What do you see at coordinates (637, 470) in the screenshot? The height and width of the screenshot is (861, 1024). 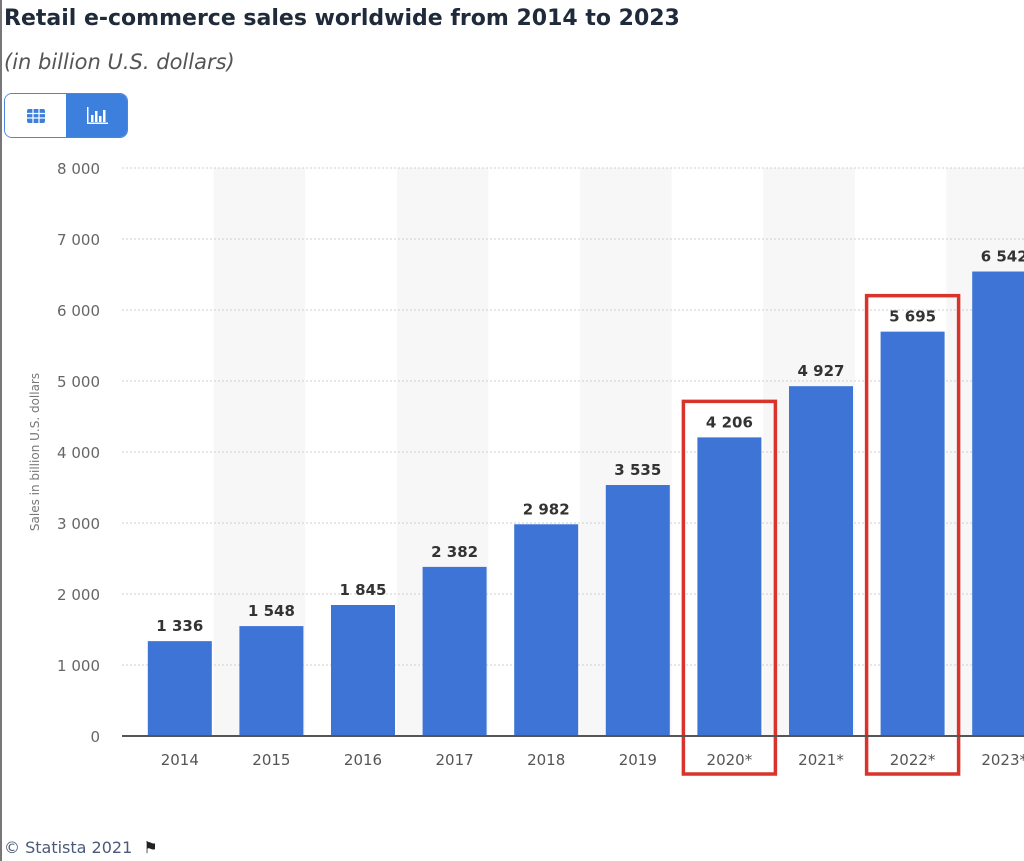 I see `data-label: 3 535` at bounding box center [637, 470].